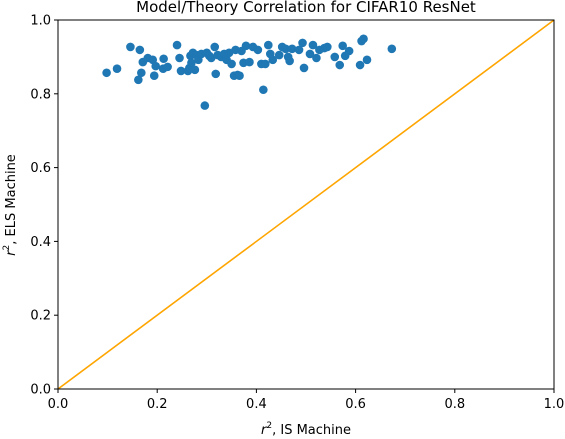  Describe the element at coordinates (454, 404) in the screenshot. I see `x-tick-label: 0.8` at that location.